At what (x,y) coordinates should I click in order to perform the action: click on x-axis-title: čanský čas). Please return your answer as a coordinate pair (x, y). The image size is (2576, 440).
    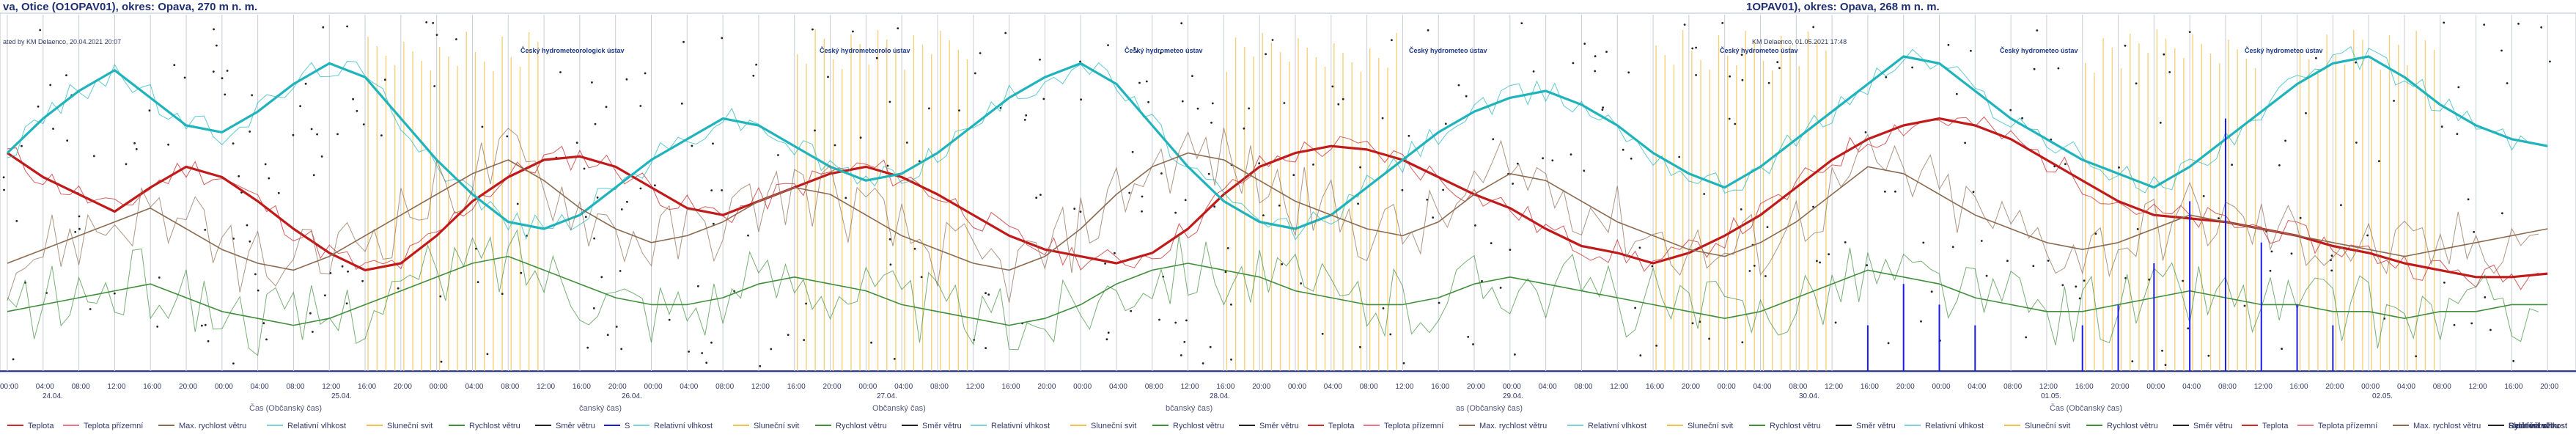
    Looking at the image, I should click on (600, 408).